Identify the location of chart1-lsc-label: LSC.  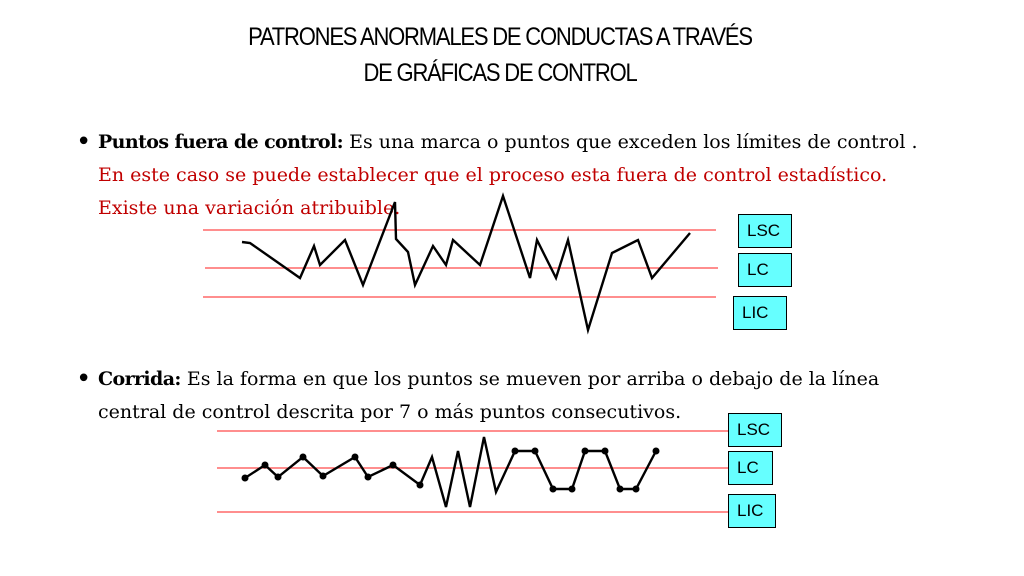
(765, 231).